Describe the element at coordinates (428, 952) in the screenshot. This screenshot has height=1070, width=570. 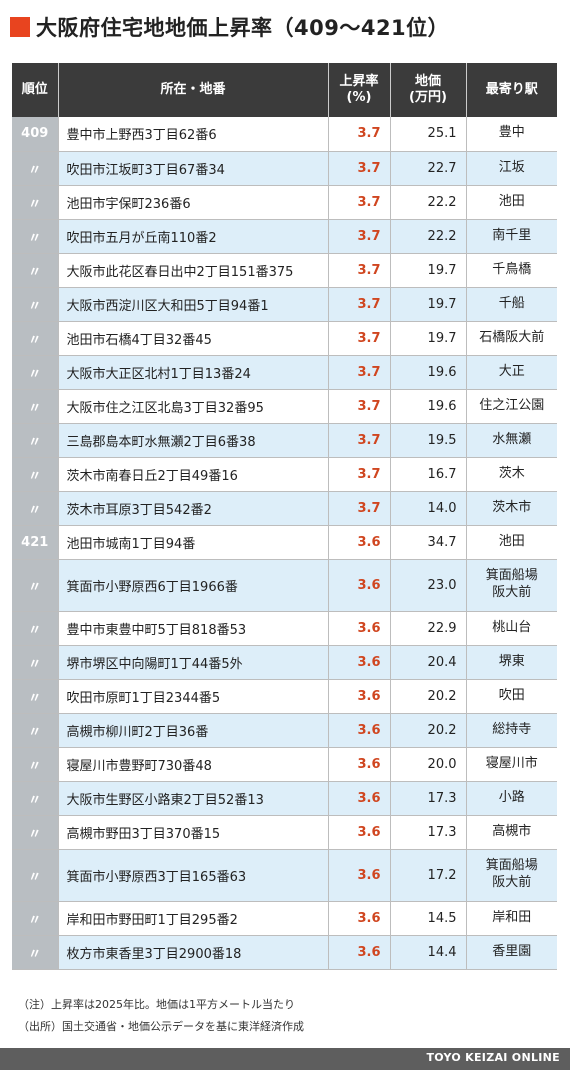
I see `cell-price: 14.4` at that location.